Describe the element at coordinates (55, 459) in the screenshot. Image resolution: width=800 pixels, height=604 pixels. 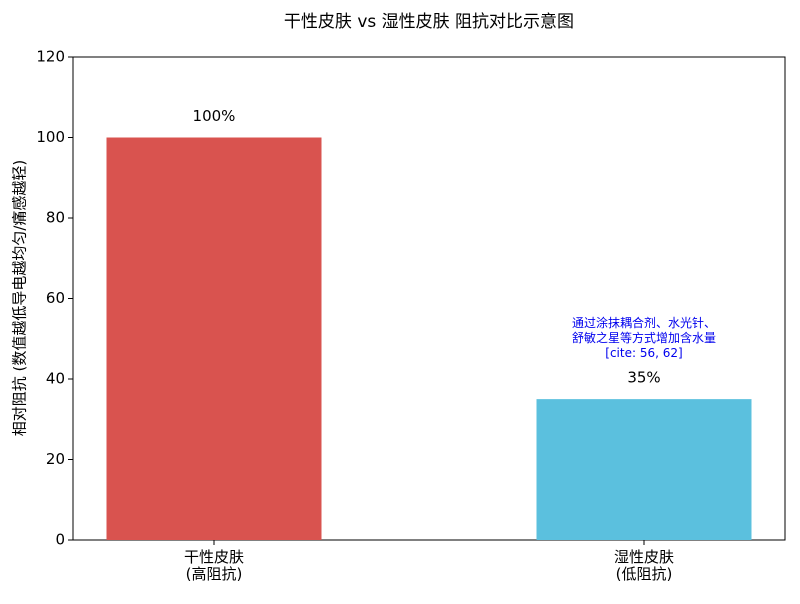
I see `y-tick-label: 20` at that location.